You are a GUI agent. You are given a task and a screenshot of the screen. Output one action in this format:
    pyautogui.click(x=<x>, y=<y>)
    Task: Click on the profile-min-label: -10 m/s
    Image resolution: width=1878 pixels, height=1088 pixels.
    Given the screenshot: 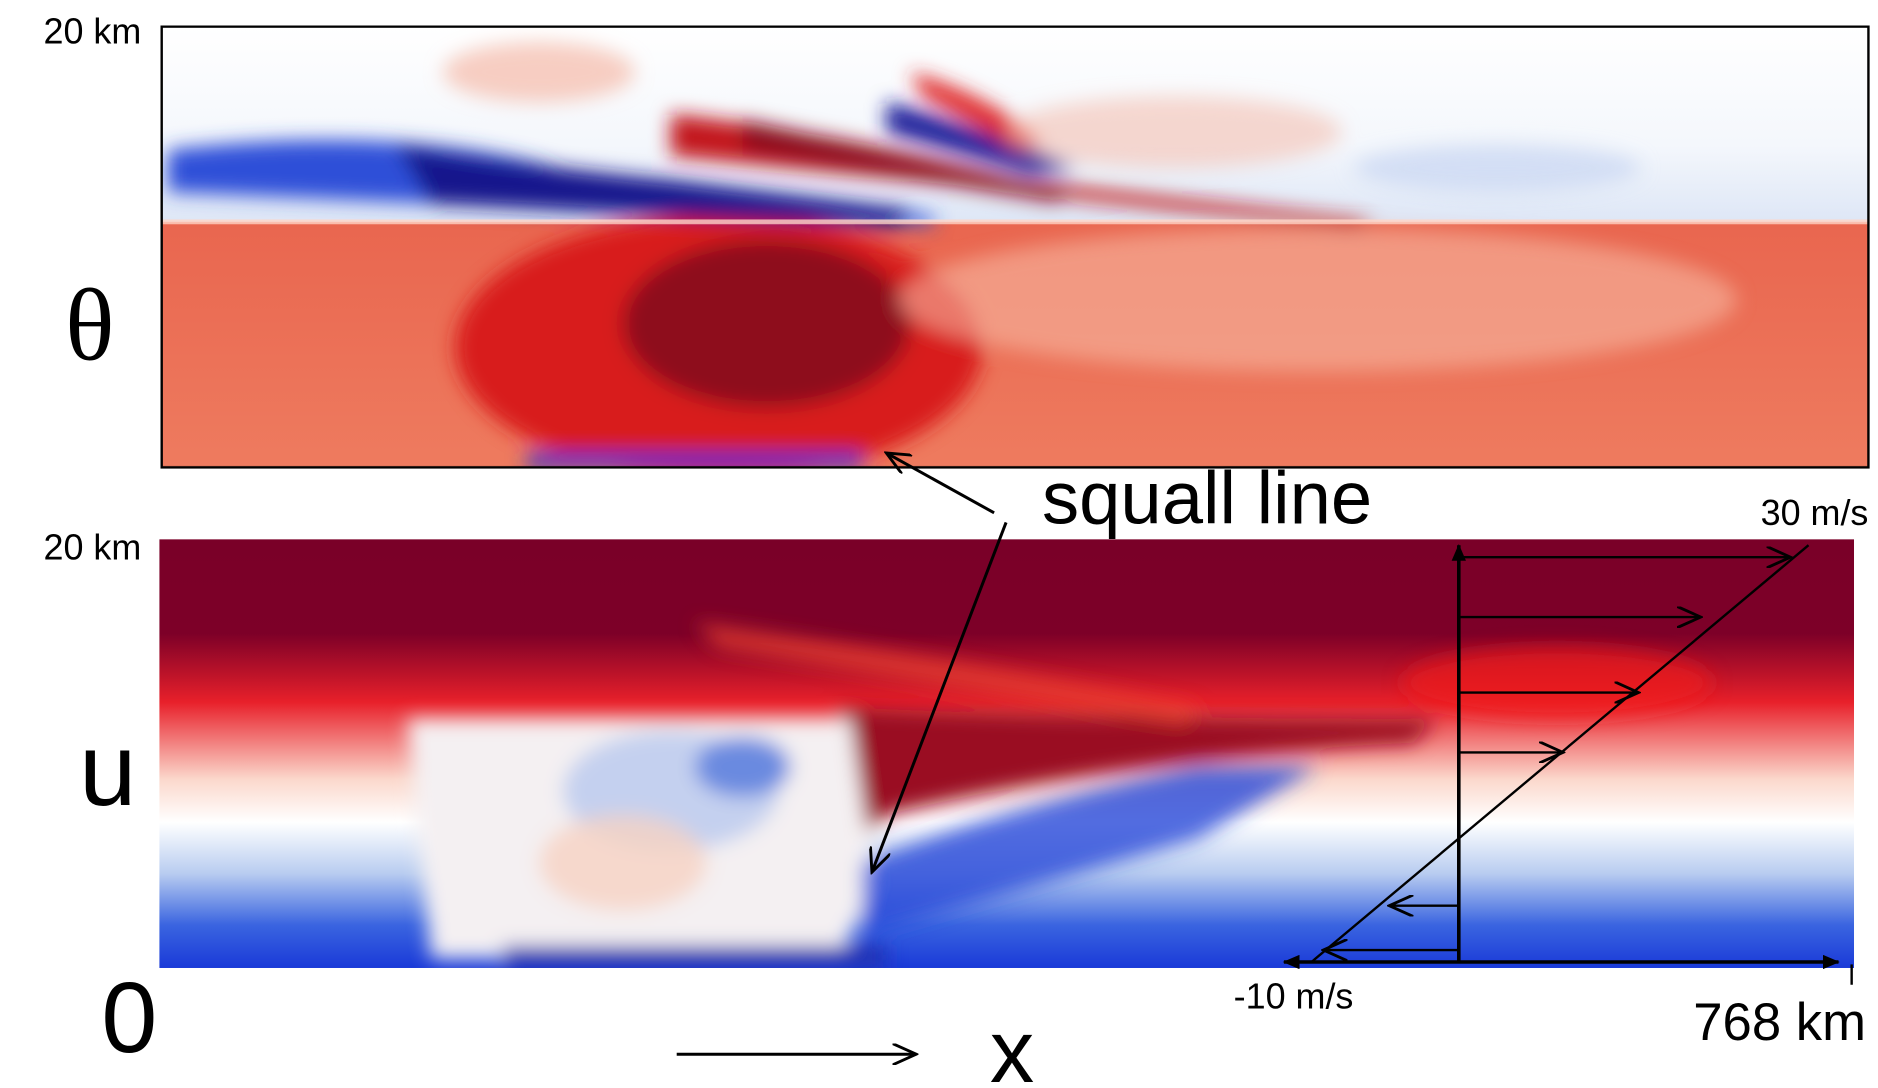 What is the action you would take?
    pyautogui.click(x=1294, y=996)
    